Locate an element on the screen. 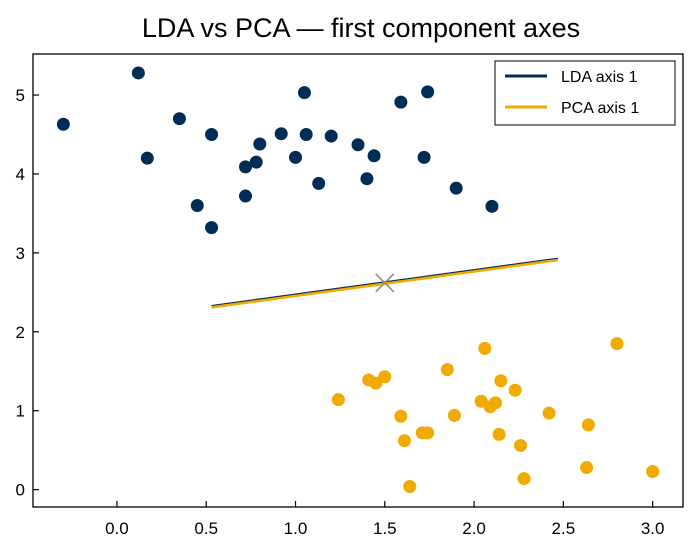 Image resolution: width=699 pixels, height=549 pixels. legend-frame is located at coordinates (585, 93).